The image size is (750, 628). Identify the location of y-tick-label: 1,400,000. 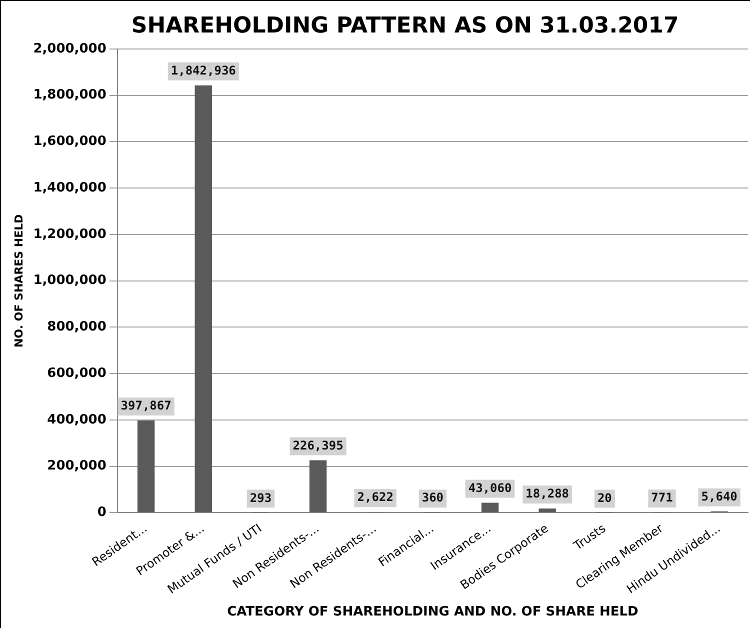
(69, 188).